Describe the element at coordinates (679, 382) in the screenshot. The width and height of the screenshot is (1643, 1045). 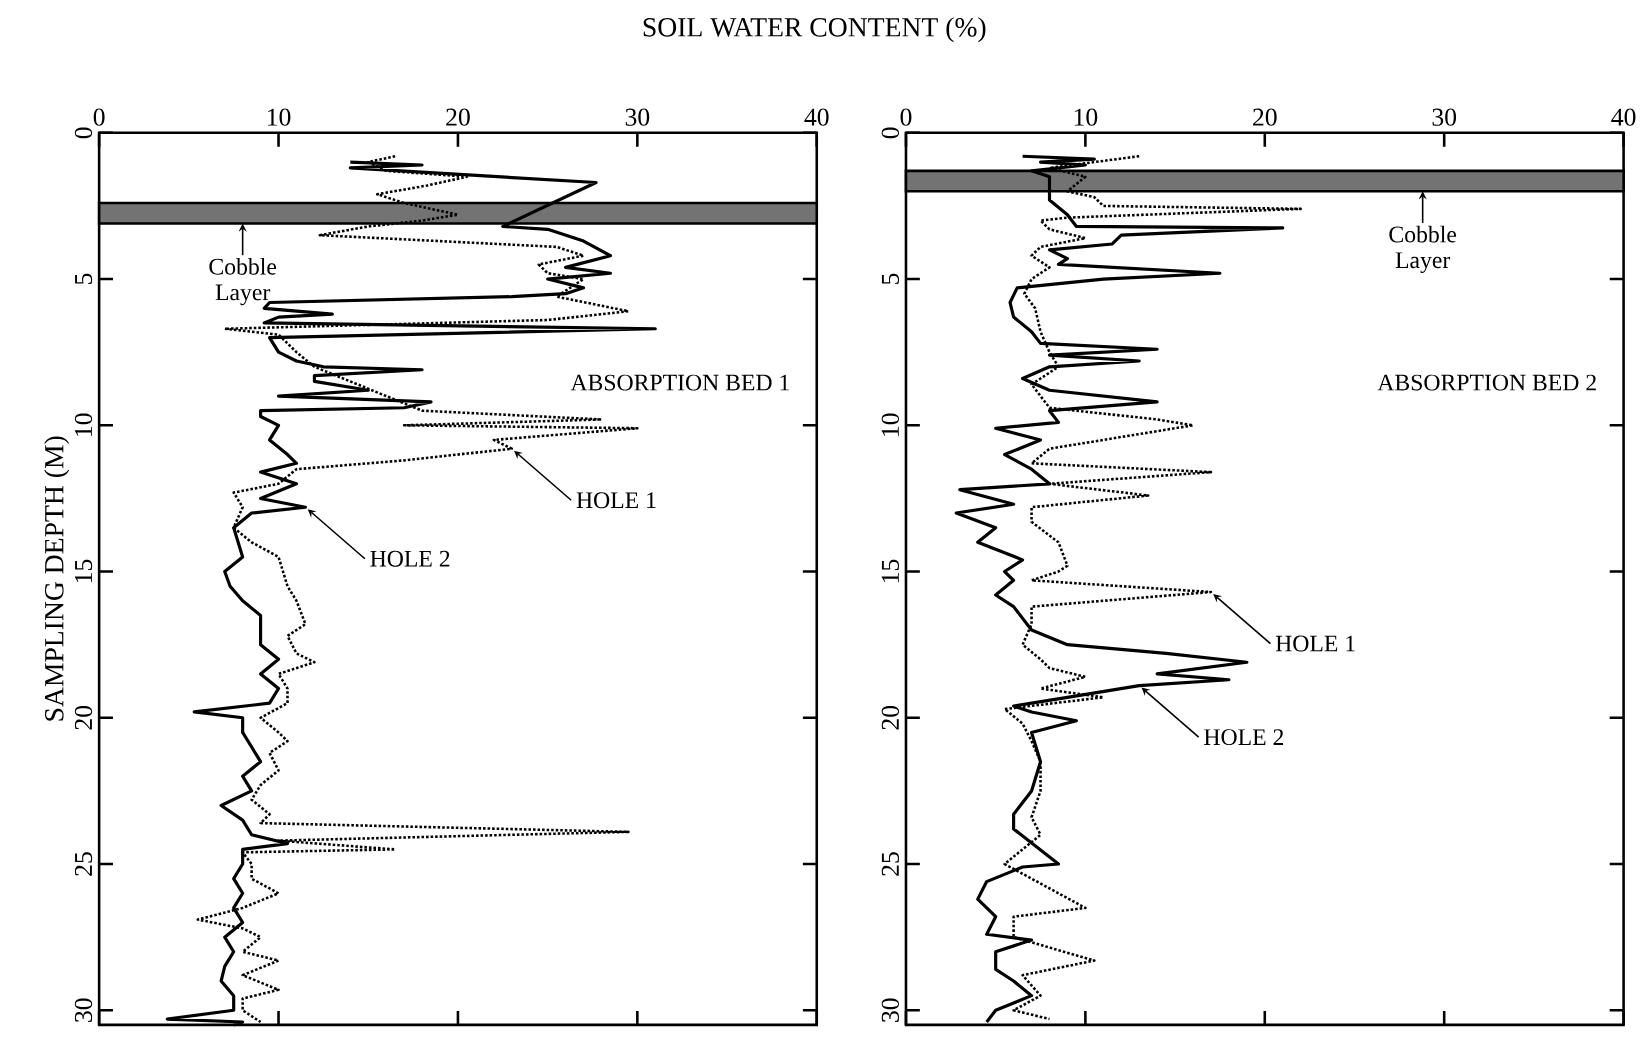
I see `annotation: ABSORPTION BED 1` at that location.